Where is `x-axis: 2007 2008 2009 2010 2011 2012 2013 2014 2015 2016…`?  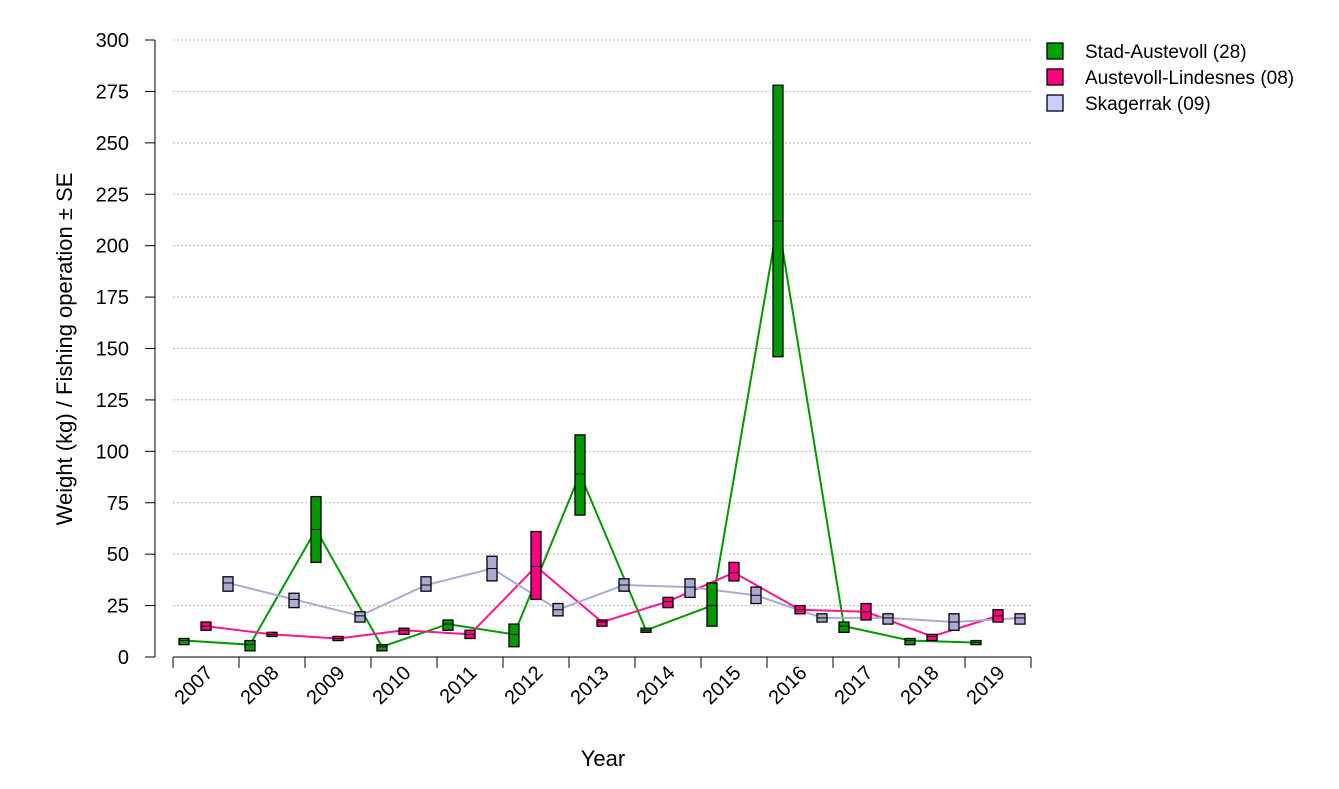 x-axis: 2007 2008 2009 2010 2011 2012 2013 2014 2015 2016… is located at coordinates (601, 682).